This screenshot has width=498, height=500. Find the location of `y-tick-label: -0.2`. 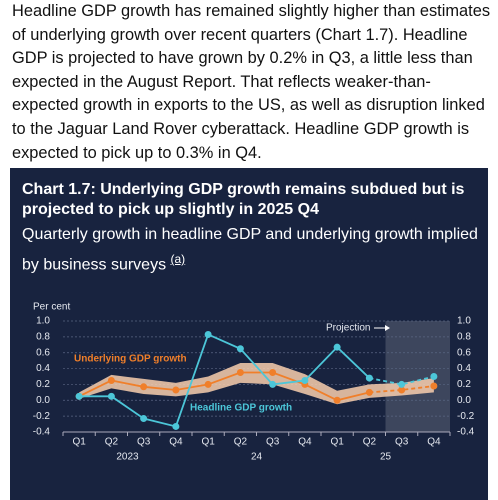

y-tick-label: -0.2 is located at coordinates (42, 416).